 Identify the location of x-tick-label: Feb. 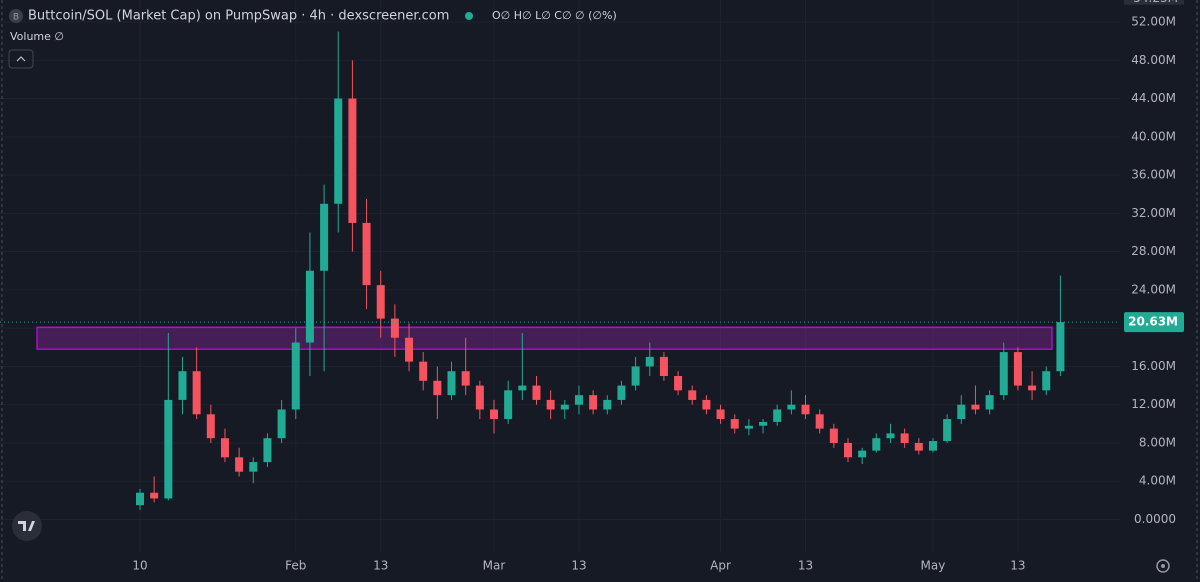
(295, 566).